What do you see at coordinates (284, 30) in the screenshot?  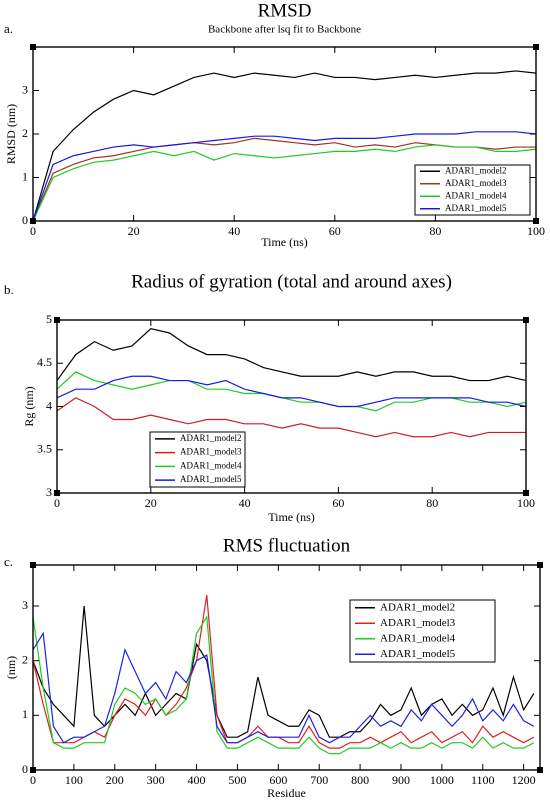 I see `chart-subtitle: Backbone after lsq fit to Backbone` at bounding box center [284, 30].